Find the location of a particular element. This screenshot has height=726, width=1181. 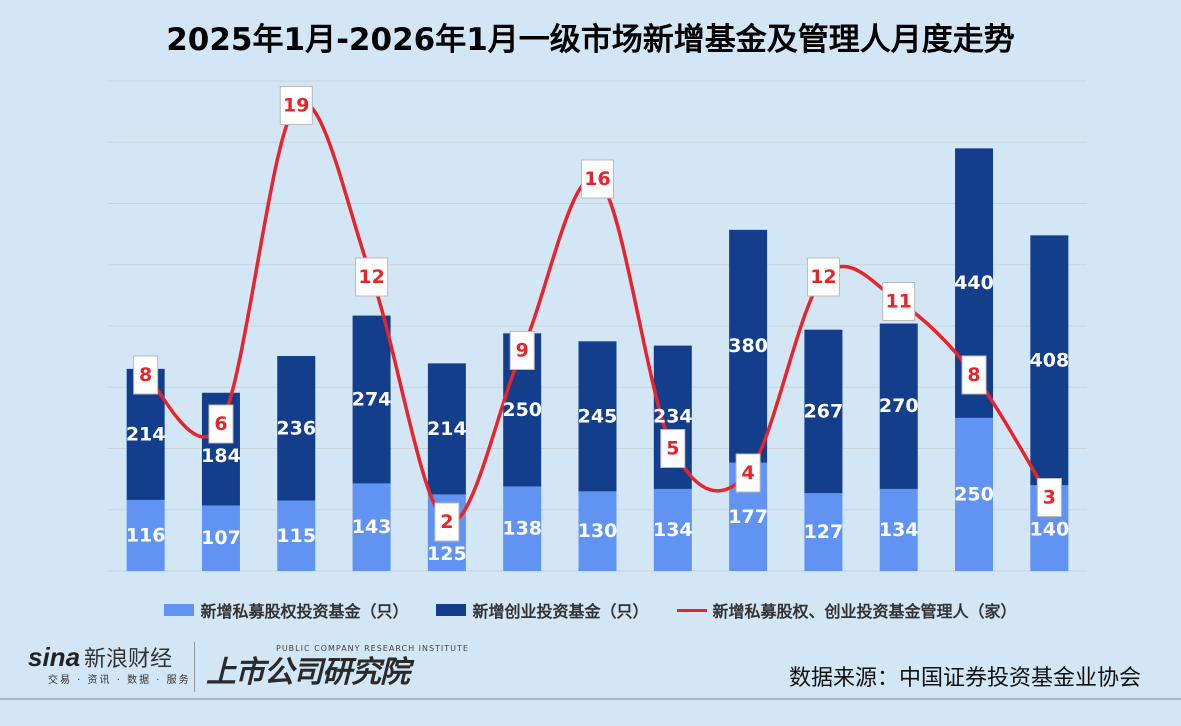

data-label-managers: 5 is located at coordinates (672, 449).